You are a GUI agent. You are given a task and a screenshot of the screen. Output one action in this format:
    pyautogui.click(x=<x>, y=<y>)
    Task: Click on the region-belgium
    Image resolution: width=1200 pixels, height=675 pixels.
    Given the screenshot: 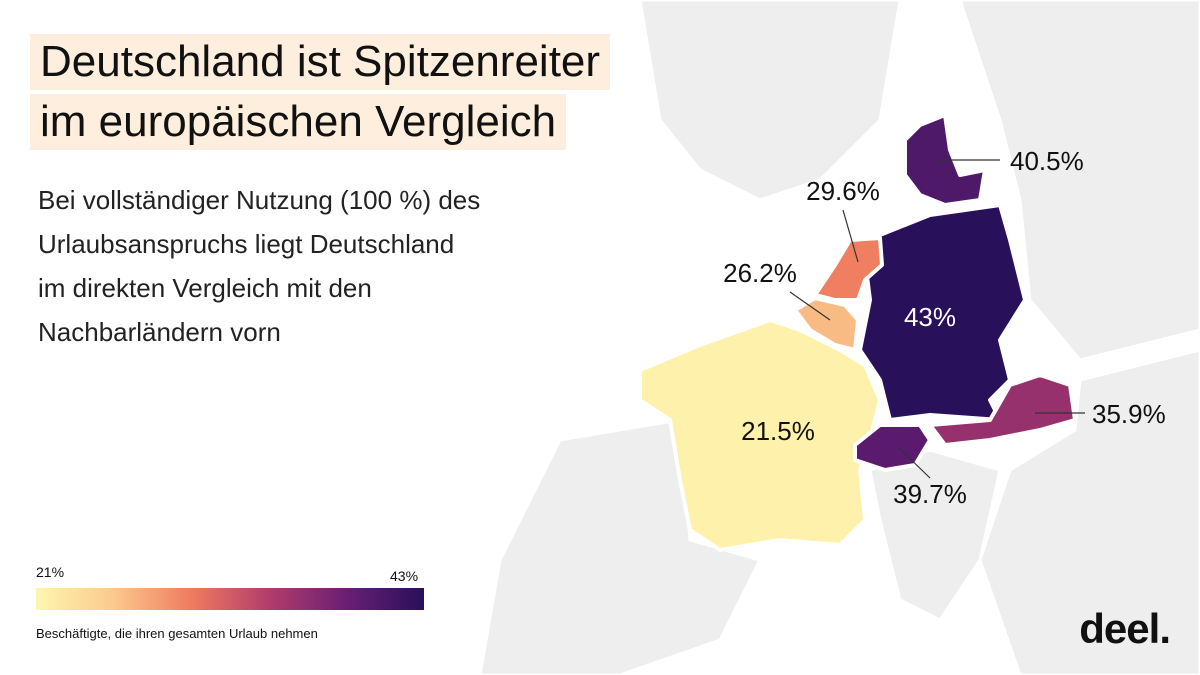 What is the action you would take?
    pyautogui.click(x=826, y=324)
    